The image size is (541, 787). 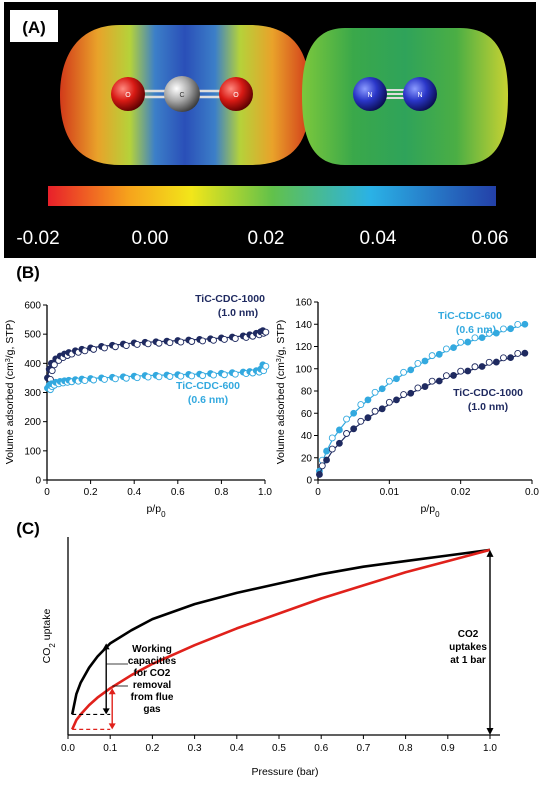 I want to click on br-points, so click(x=422, y=399).